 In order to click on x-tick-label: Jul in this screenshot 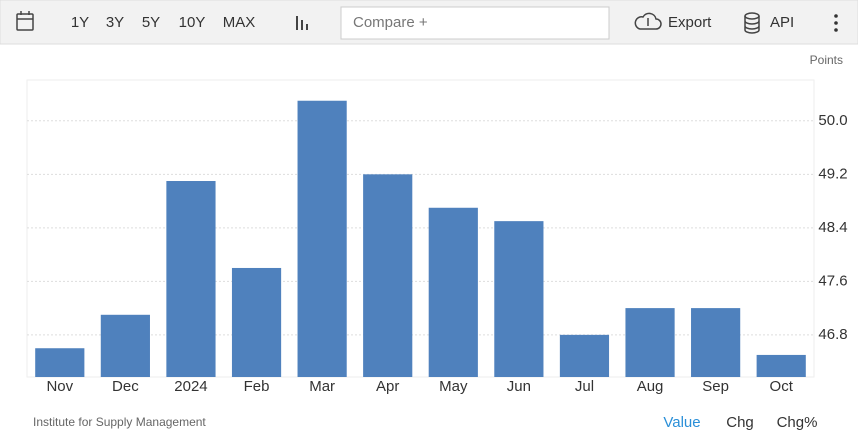, I will do `click(584, 386)`.